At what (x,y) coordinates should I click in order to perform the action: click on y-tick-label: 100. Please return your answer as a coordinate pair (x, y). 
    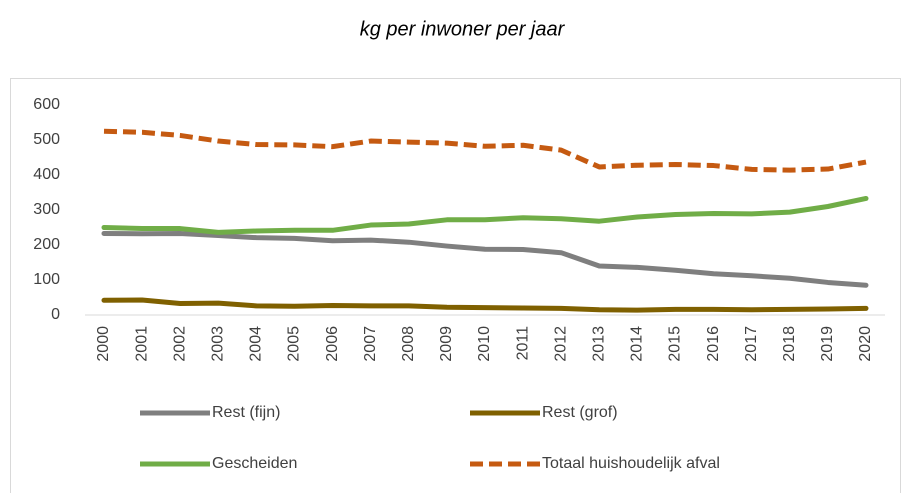
    Looking at the image, I should click on (46, 279).